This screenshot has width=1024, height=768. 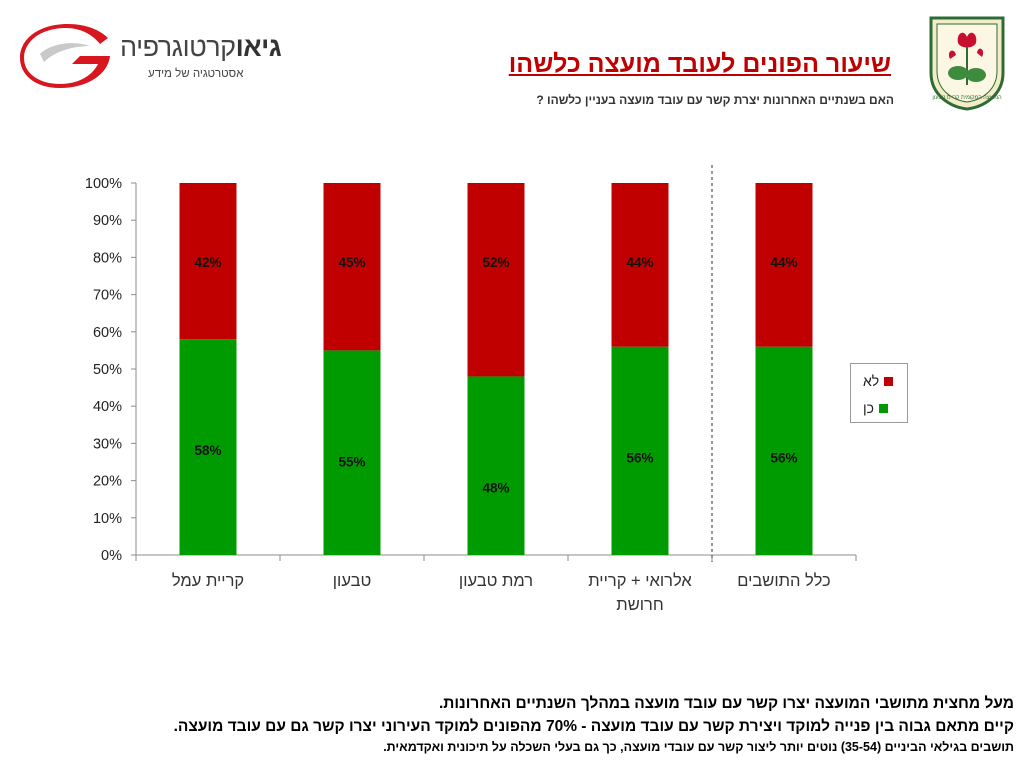 I want to click on logo-tagline: אסטרטגיה של מידע, so click(x=196, y=74).